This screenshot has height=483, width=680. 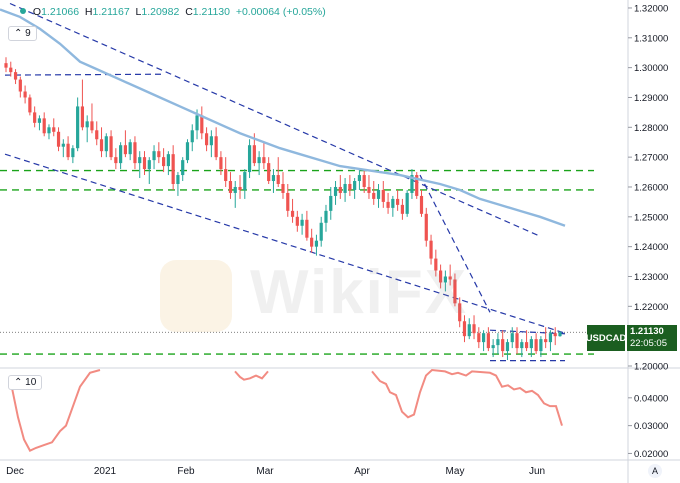 I want to click on trendline, so click(x=455, y=243).